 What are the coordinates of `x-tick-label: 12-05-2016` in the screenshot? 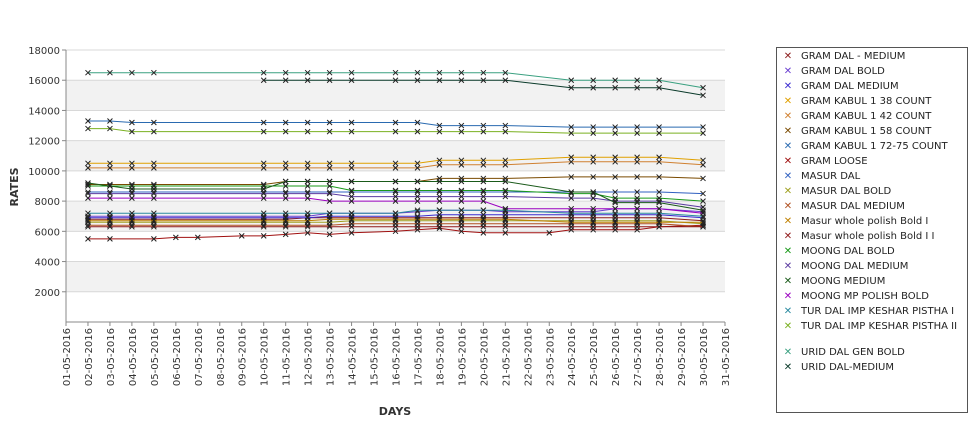 It's located at (309, 357).